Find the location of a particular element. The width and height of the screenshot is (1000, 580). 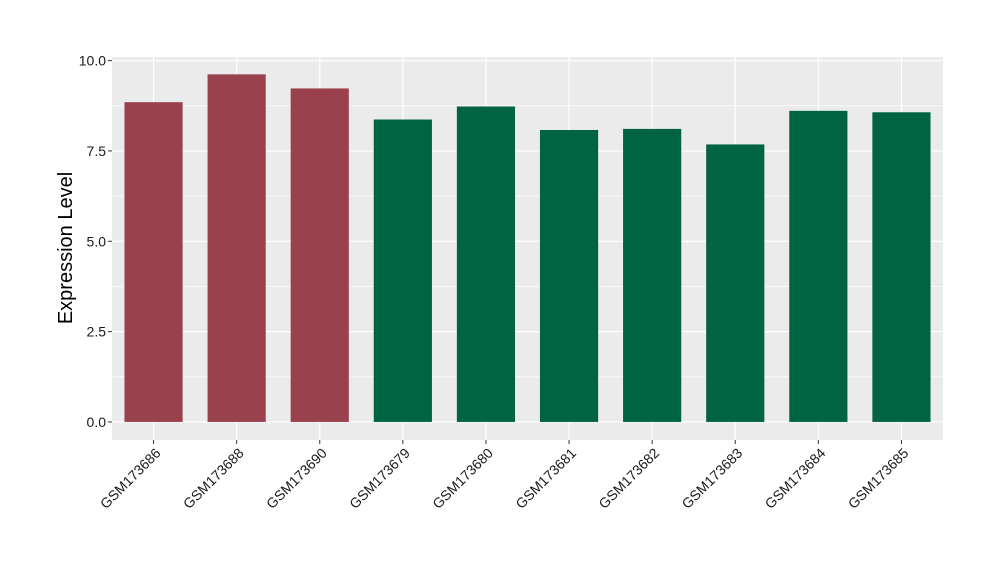

x-tick-label: GSM173682 is located at coordinates (628, 478).